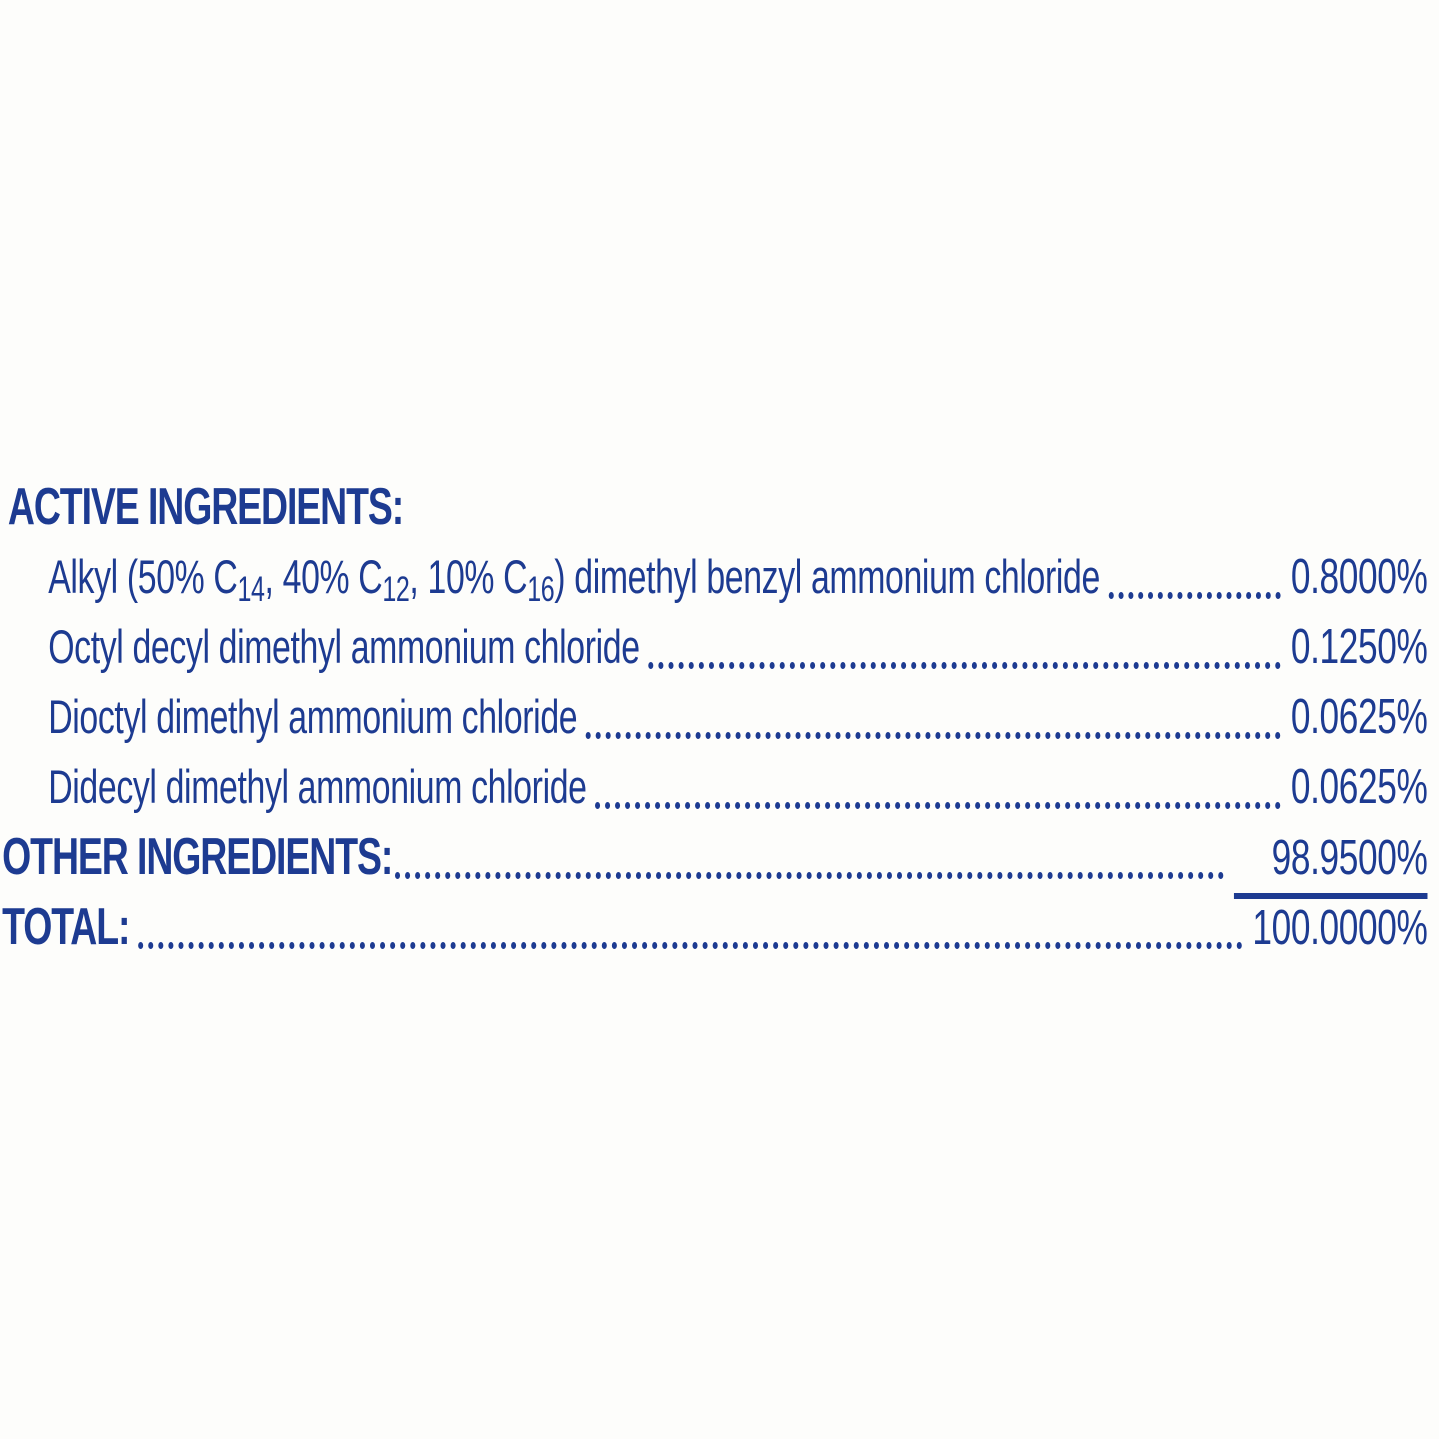  Describe the element at coordinates (1359, 577) in the screenshot. I see `ingredient-percentage: 0.8000%` at that location.